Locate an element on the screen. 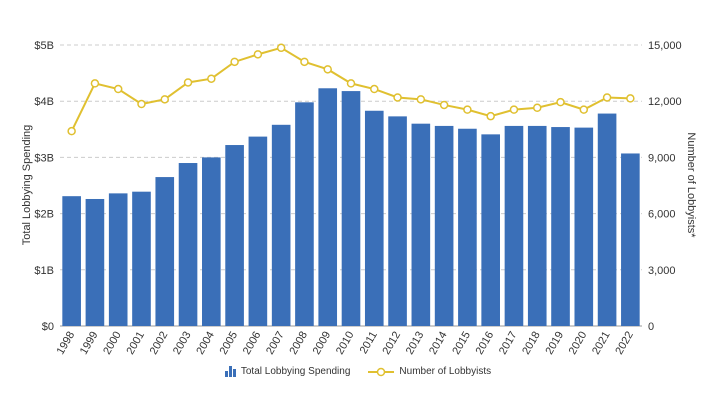 The image size is (716, 400). legend-item-spending: Total Lobbying Spending is located at coordinates (287, 371).